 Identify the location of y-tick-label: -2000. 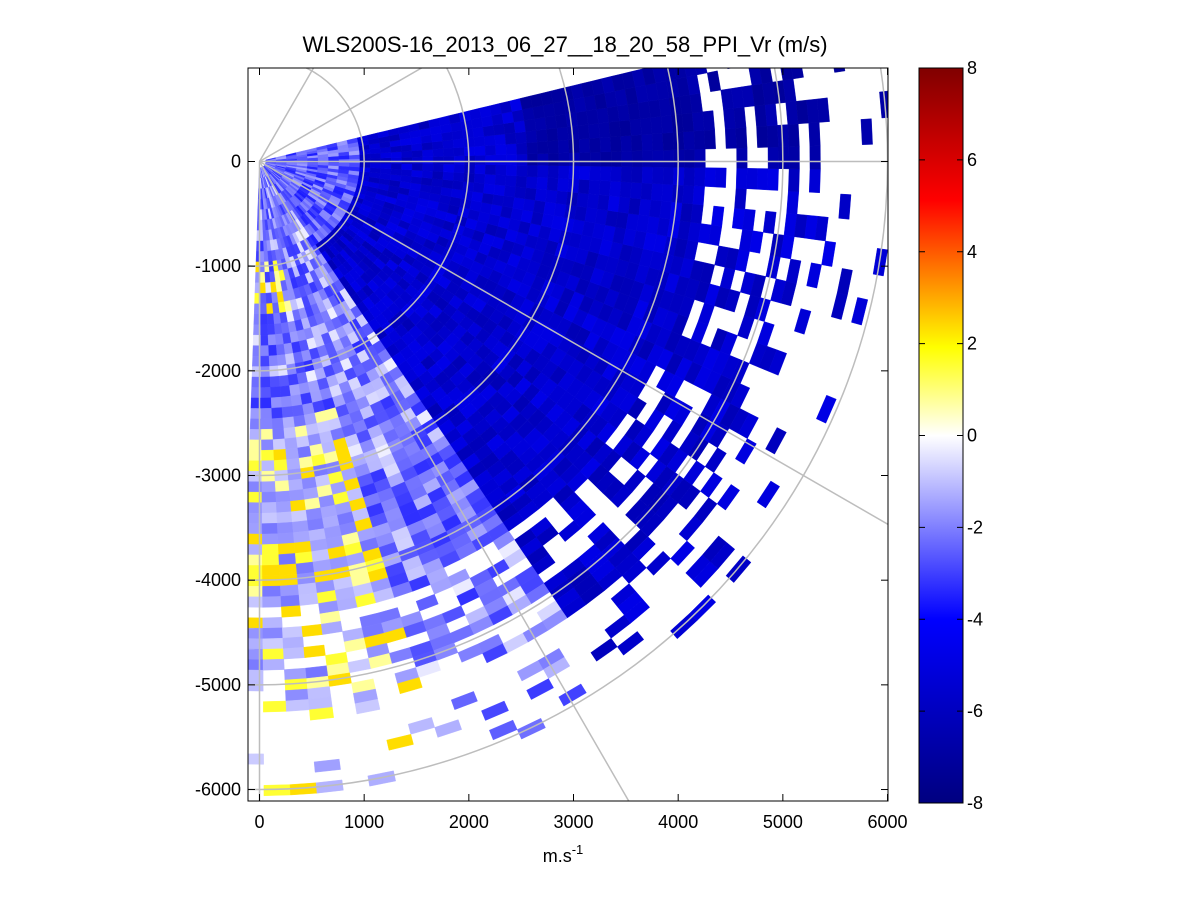
(218, 371).